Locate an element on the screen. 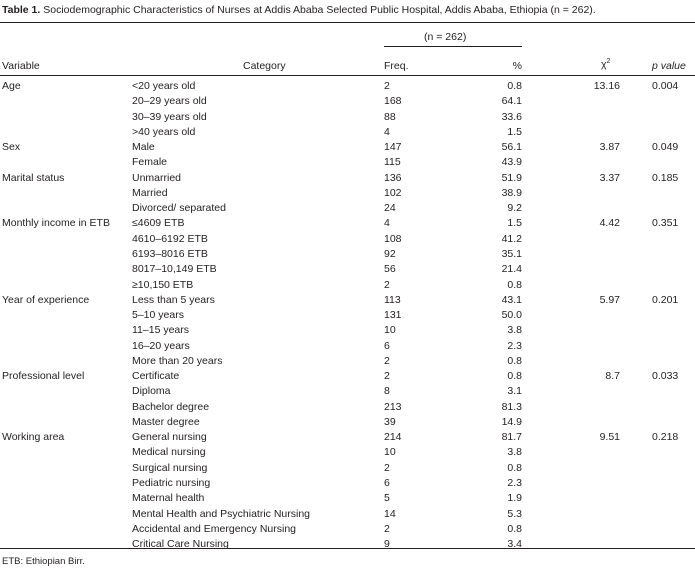 This screenshot has height=570, width=695. cell-variable: Year of experience is located at coordinates (46, 299).